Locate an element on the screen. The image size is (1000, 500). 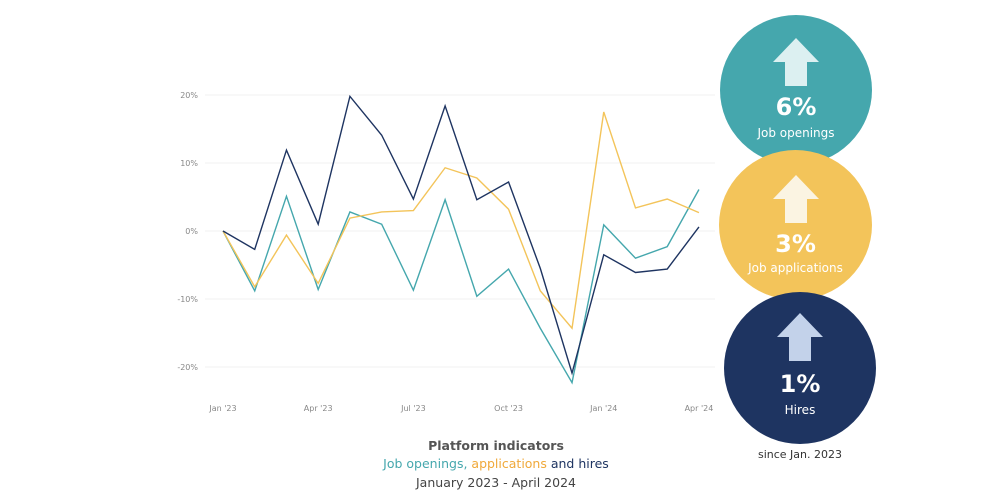
hires-pct: 1% is located at coordinates (800, 384).